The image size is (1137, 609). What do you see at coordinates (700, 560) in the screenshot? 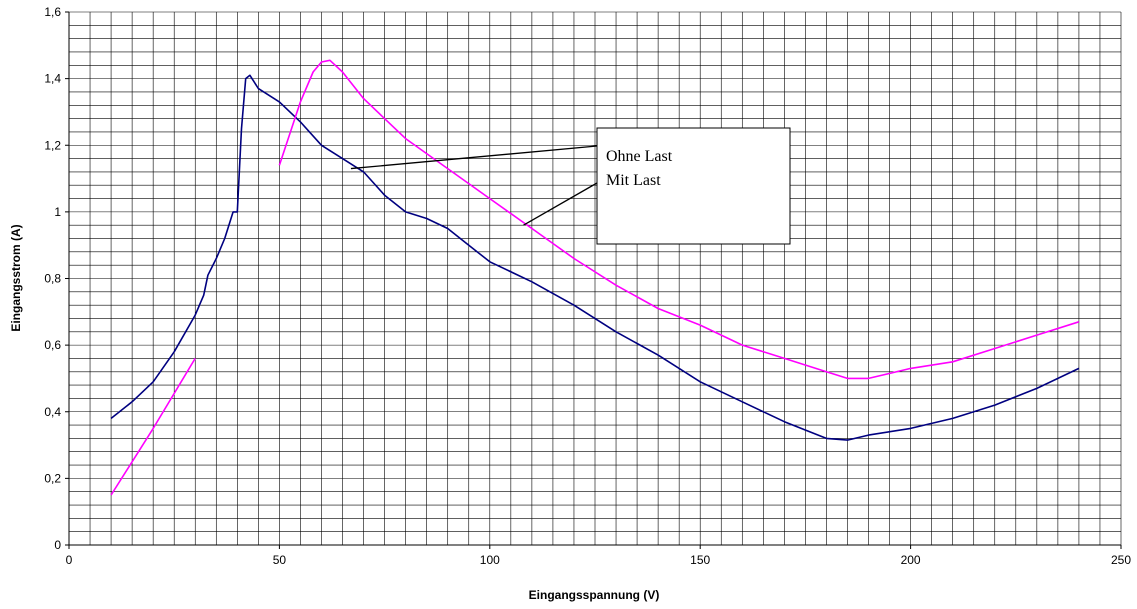
I see `x-tick-label: 150` at bounding box center [700, 560].